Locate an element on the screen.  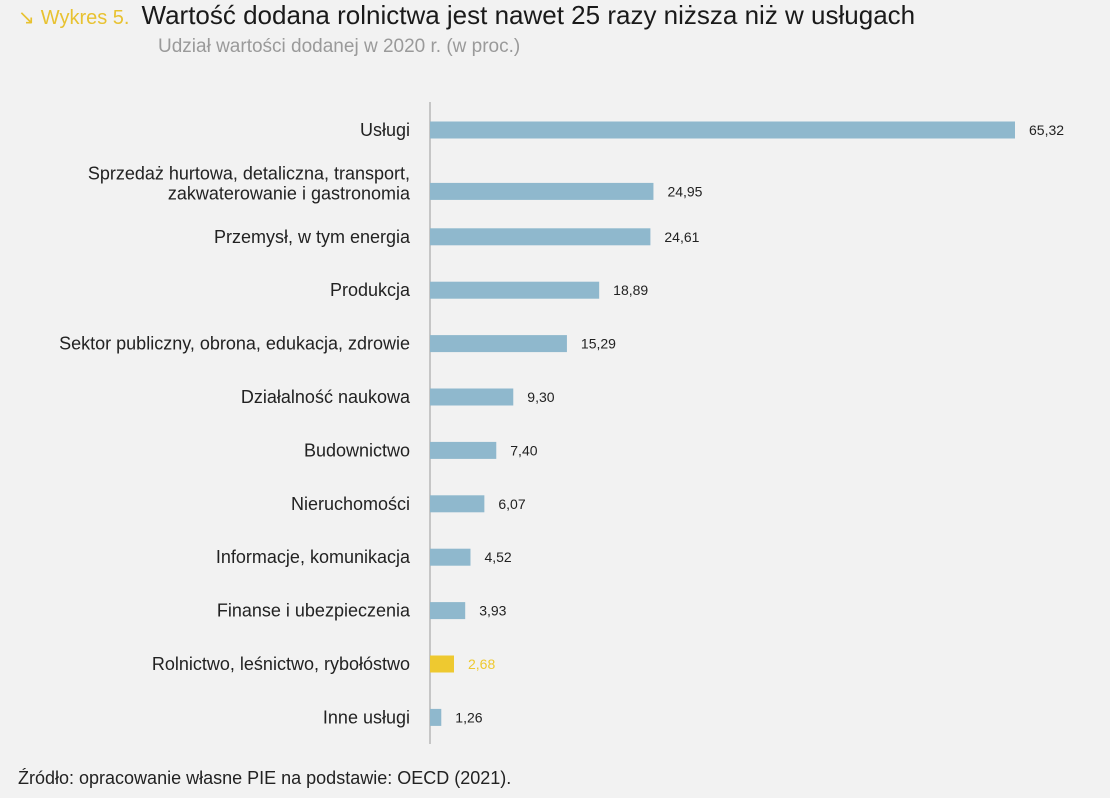
category-label: Informacje, komunikacja is located at coordinates (313, 557).